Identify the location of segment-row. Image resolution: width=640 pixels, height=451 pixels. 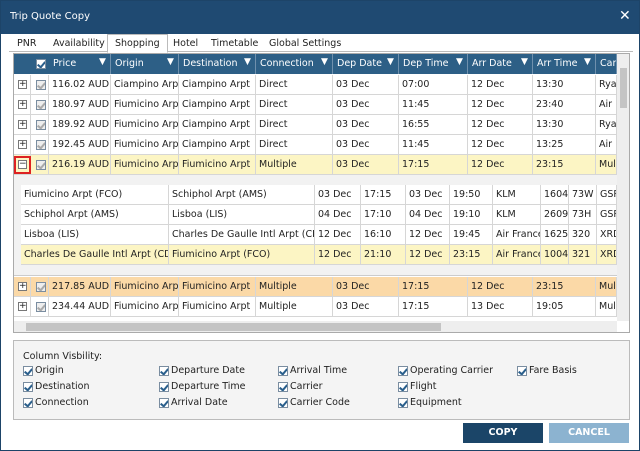
(319, 215).